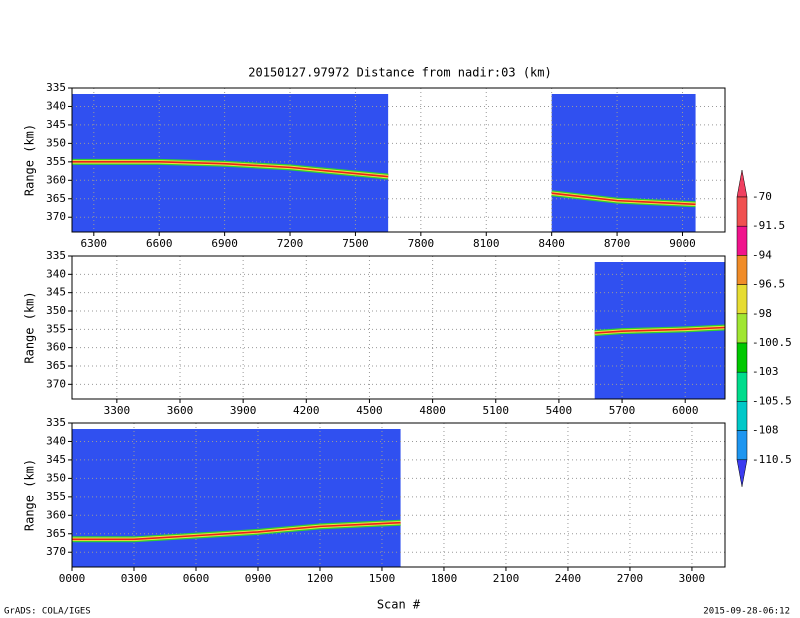 The width and height of the screenshot is (800, 618). Describe the element at coordinates (243, 410) in the screenshot. I see `x-tick-label: 3900` at that location.